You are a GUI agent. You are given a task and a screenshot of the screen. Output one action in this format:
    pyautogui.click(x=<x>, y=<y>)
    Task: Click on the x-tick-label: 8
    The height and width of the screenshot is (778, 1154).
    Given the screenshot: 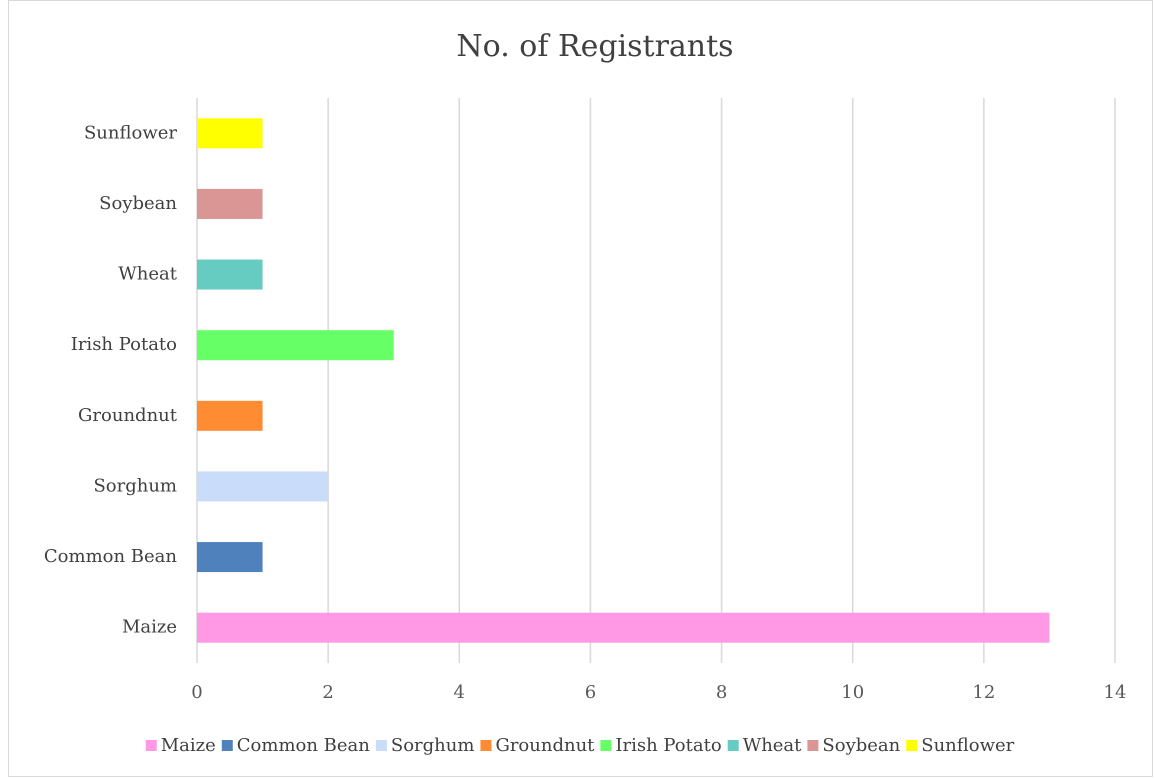 What is the action you would take?
    pyautogui.click(x=721, y=692)
    